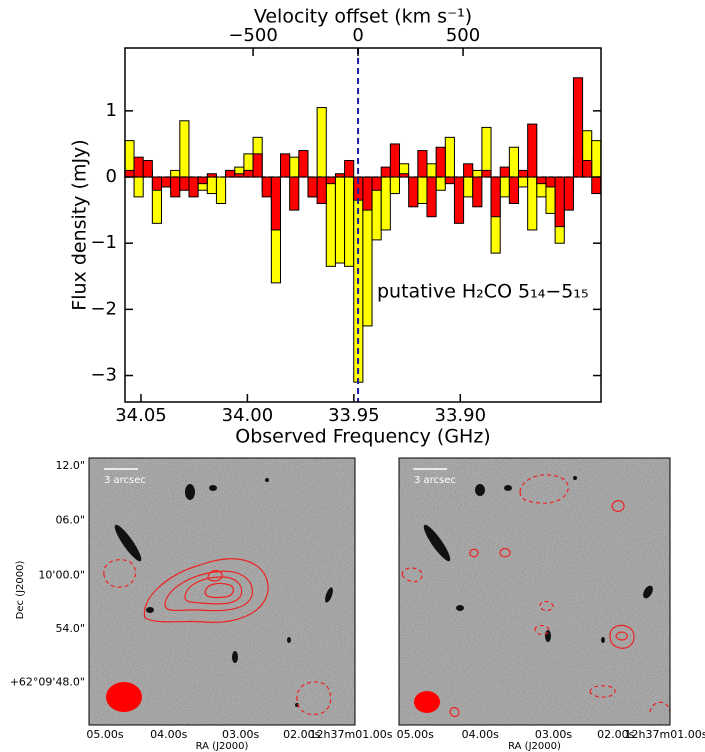 The image size is (705, 752). What do you see at coordinates (80, 224) in the screenshot?
I see `y-axis-label: Flux density (mJy)` at bounding box center [80, 224].